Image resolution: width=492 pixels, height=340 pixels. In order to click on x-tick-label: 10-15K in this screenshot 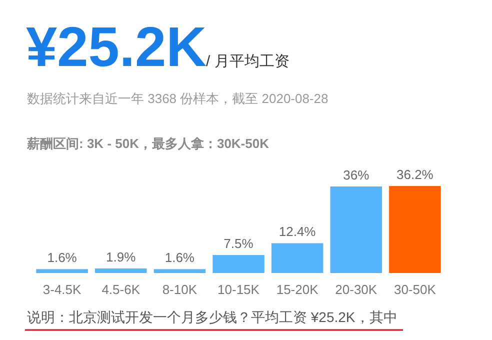, I will do `click(239, 289)`.